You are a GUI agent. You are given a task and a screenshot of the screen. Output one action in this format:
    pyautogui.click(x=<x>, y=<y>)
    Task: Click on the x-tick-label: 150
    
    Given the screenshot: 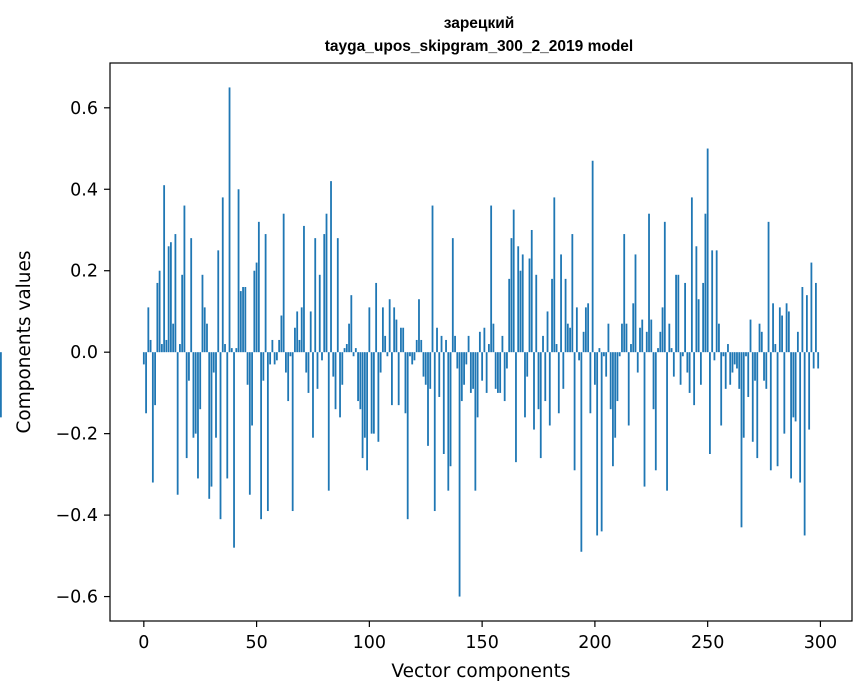 What is the action you would take?
    pyautogui.click(x=481, y=643)
    